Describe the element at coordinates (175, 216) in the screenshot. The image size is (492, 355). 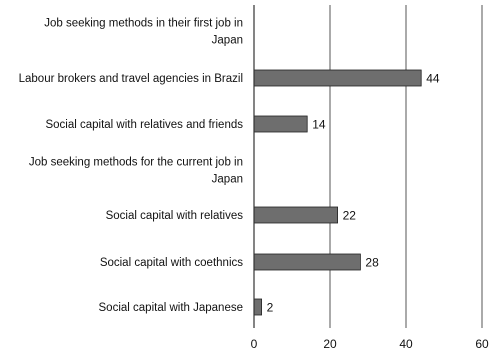
I see `category-label: Social capital with relatives` at that location.